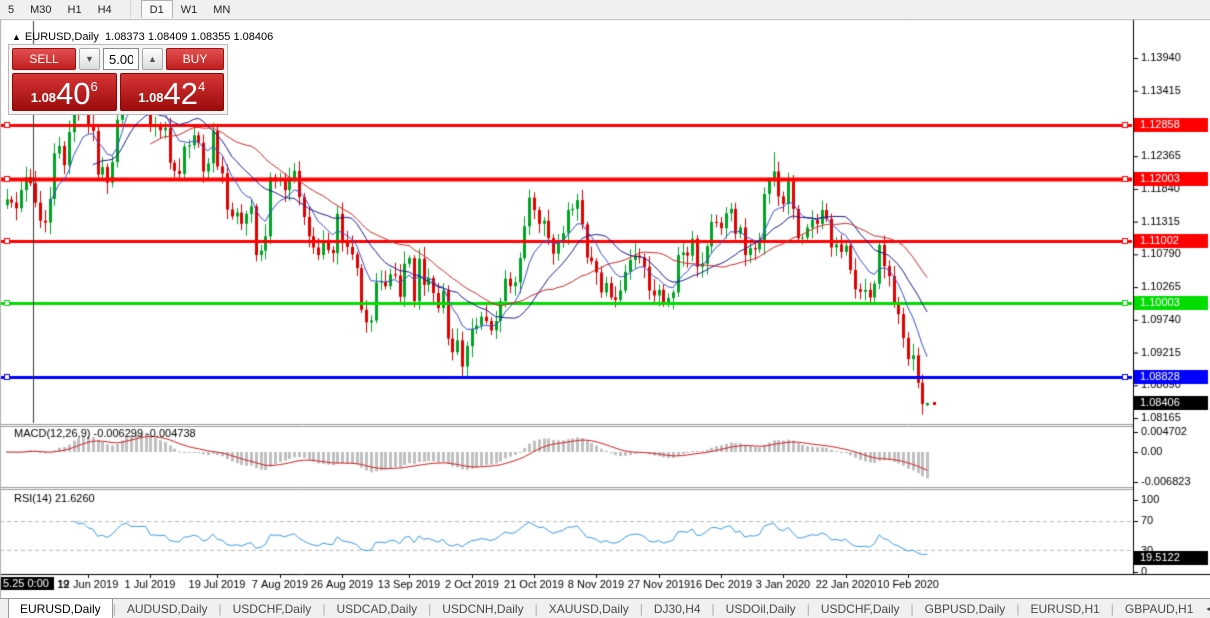  What do you see at coordinates (74, 9) in the screenshot?
I see `timeframe-button-H1: H1` at bounding box center [74, 9].